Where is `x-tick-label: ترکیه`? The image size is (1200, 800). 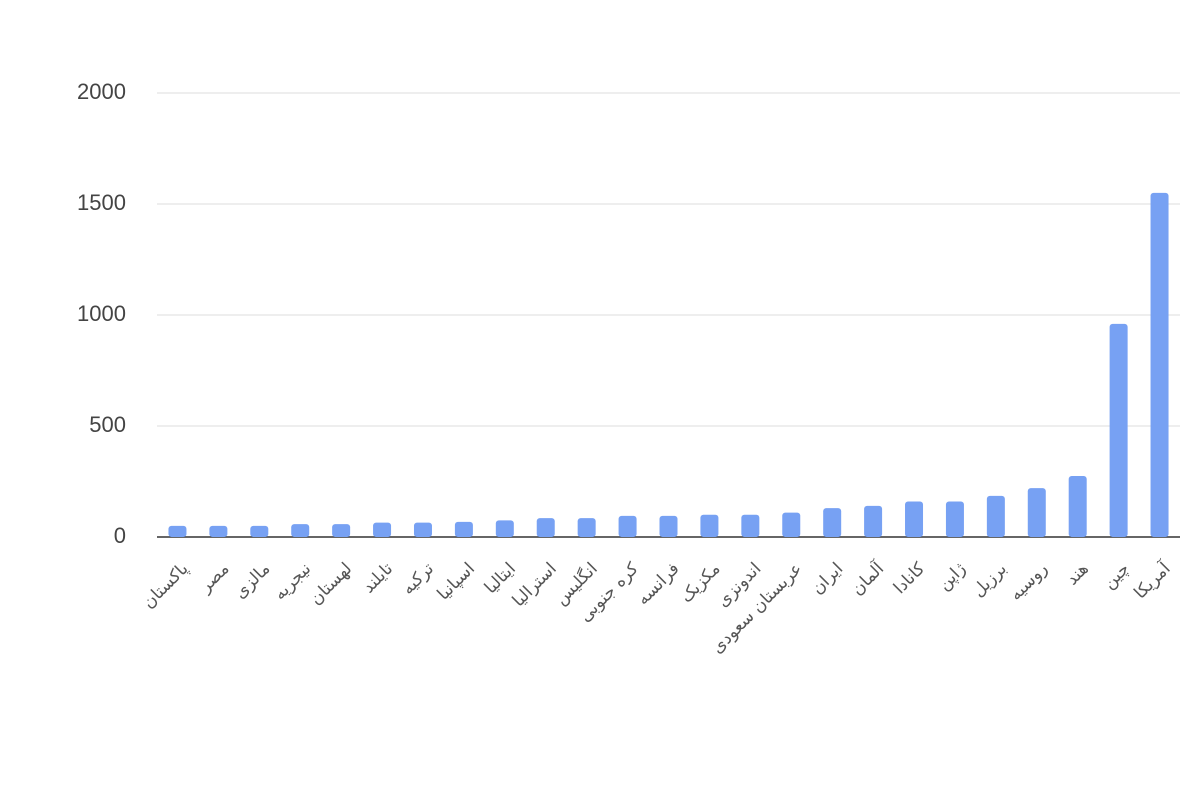
x-tick-label: ترکیه is located at coordinates (418, 579).